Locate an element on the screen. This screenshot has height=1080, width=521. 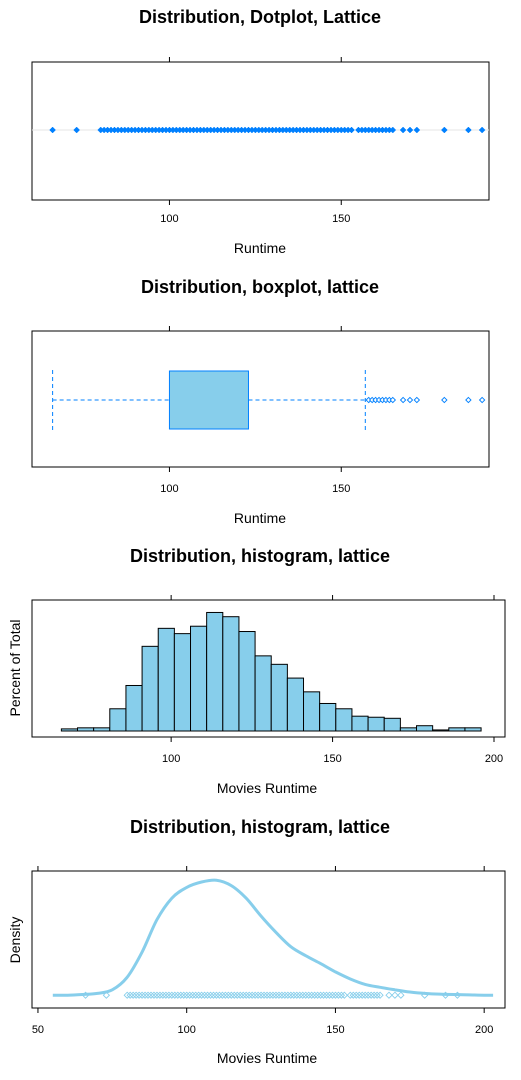
histogram-frame is located at coordinates (268, 668).